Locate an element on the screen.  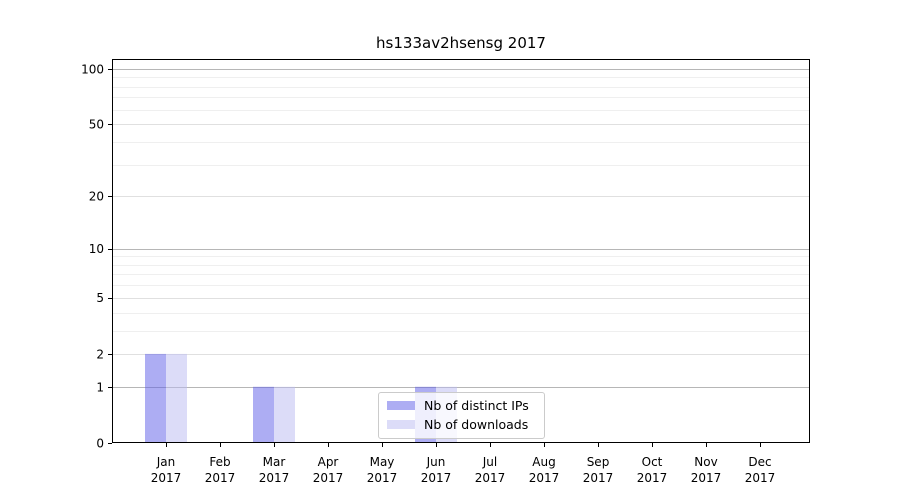
x-tick-month-label: Oct is located at coordinates (652, 462).